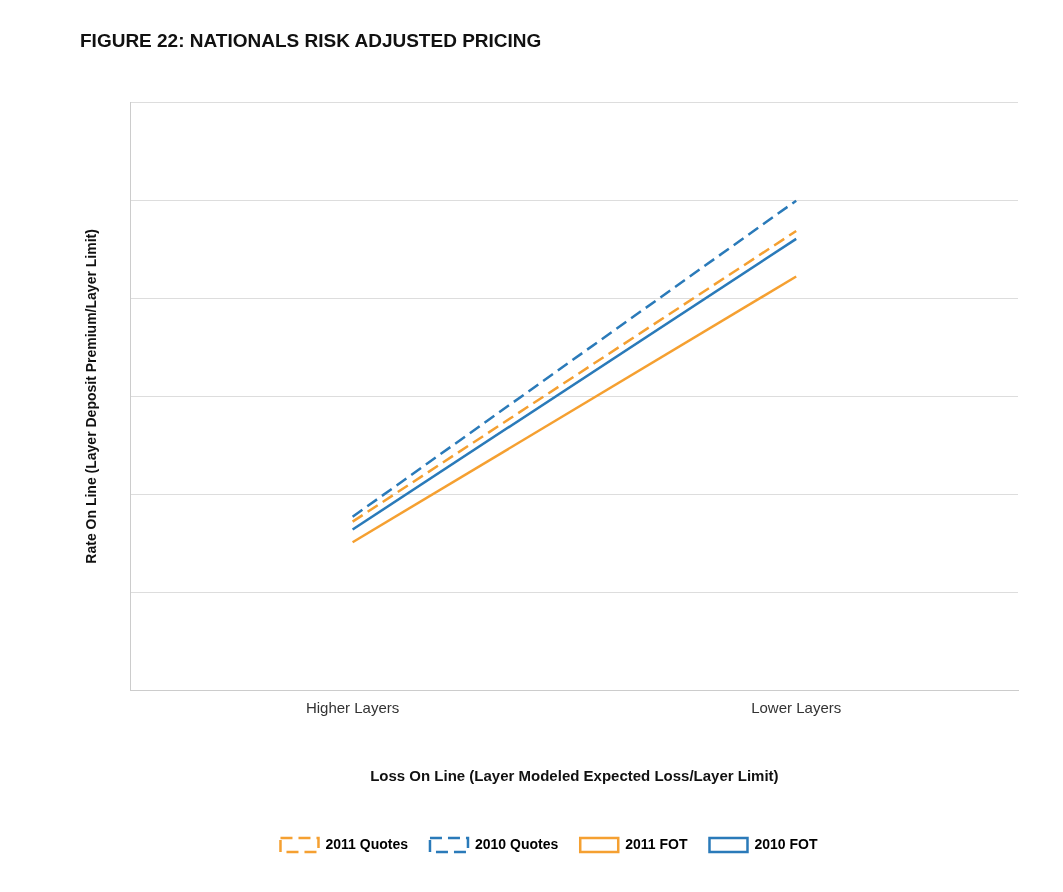  Describe the element at coordinates (91, 396) in the screenshot. I see `y-axis-title: Rate On Line (Layer Deposit Premium/Layer Limit)` at that location.